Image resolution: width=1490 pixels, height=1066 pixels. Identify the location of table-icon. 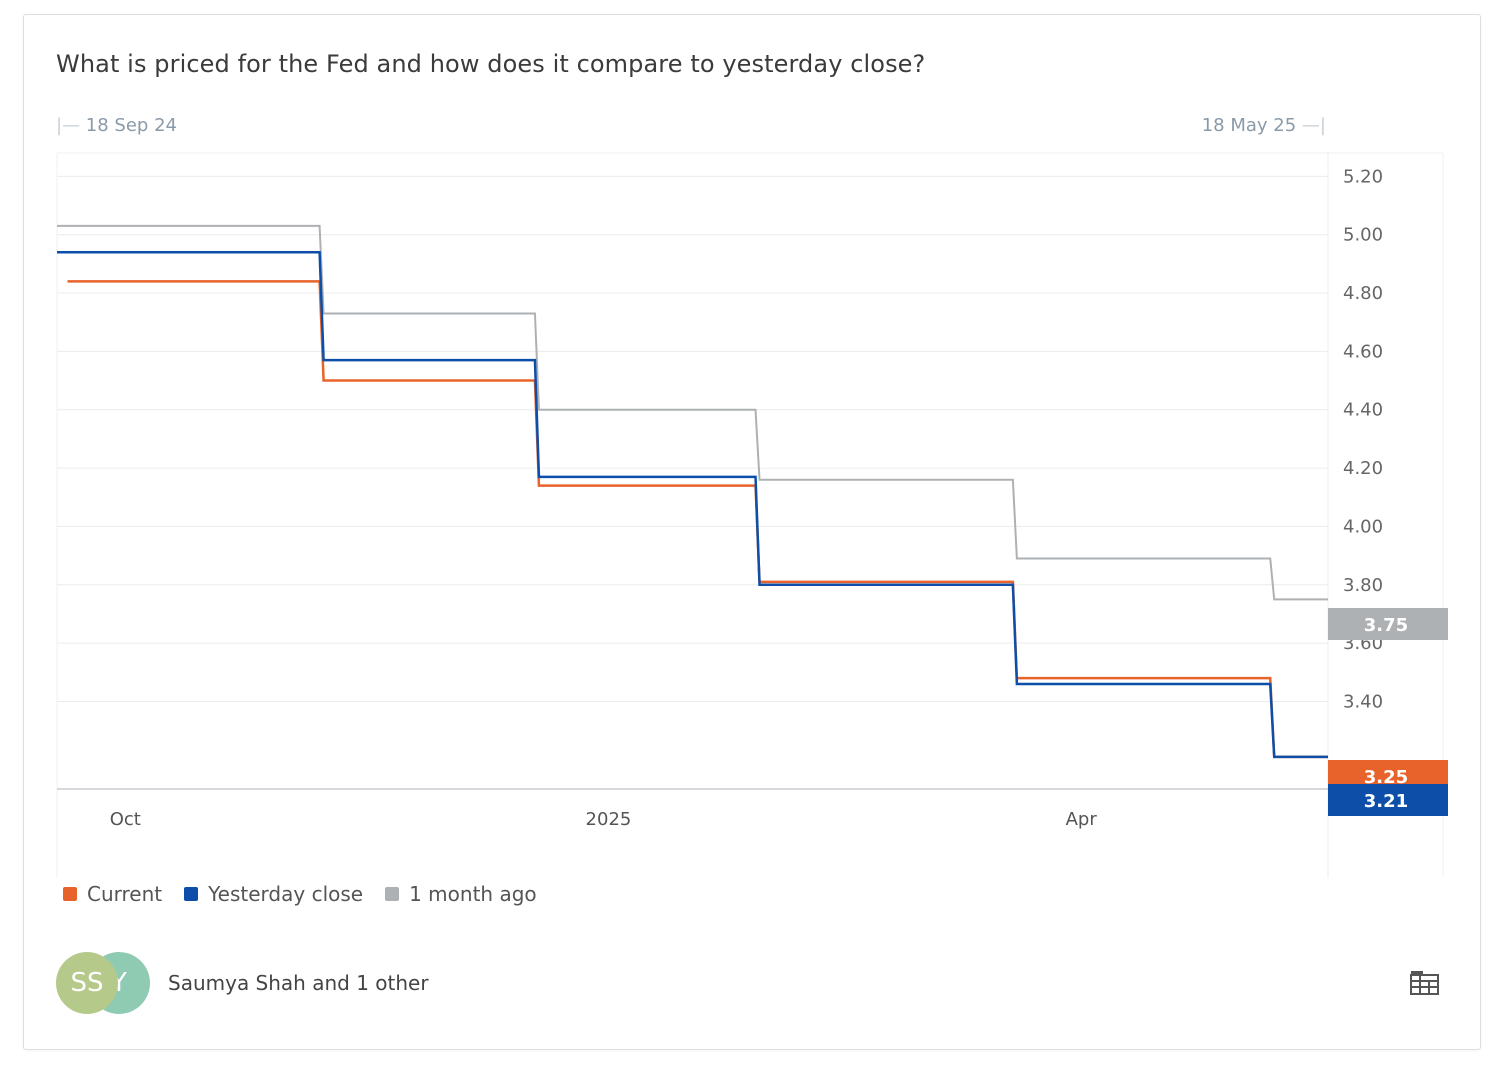
(1425, 983).